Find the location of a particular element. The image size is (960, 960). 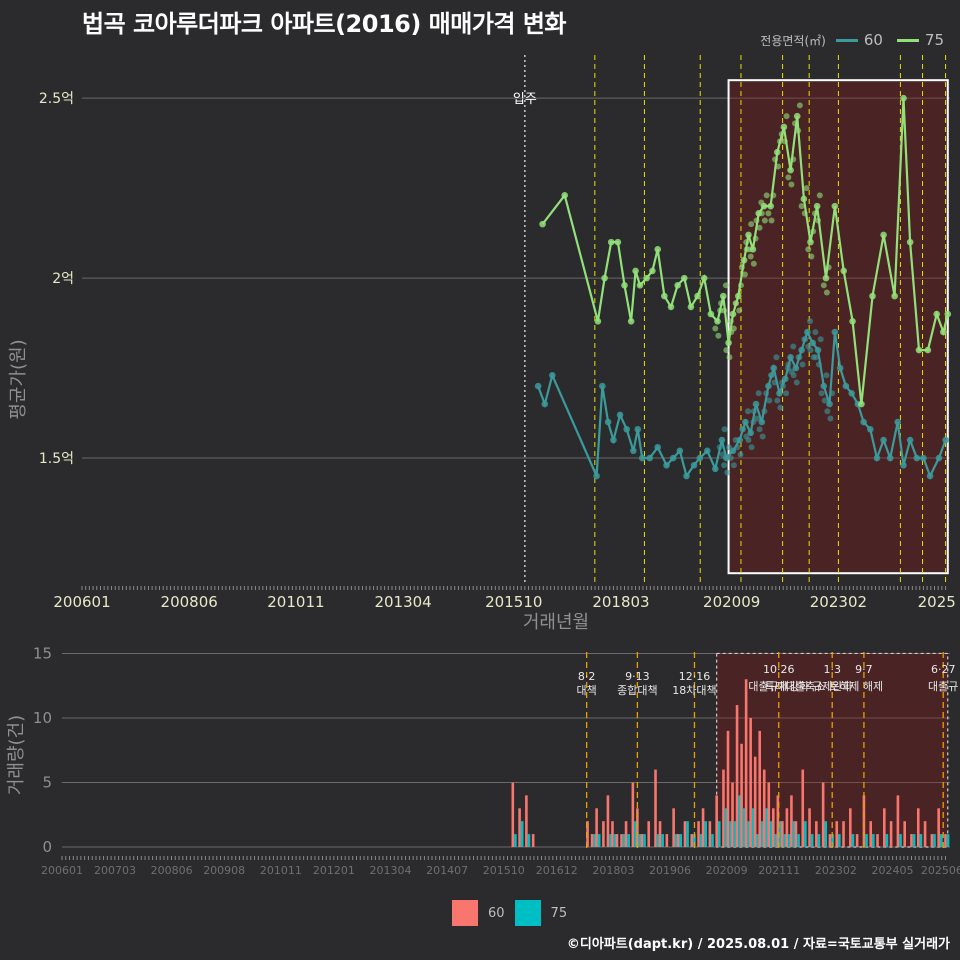

bar-x-tick-label: 202111 is located at coordinates (779, 870).